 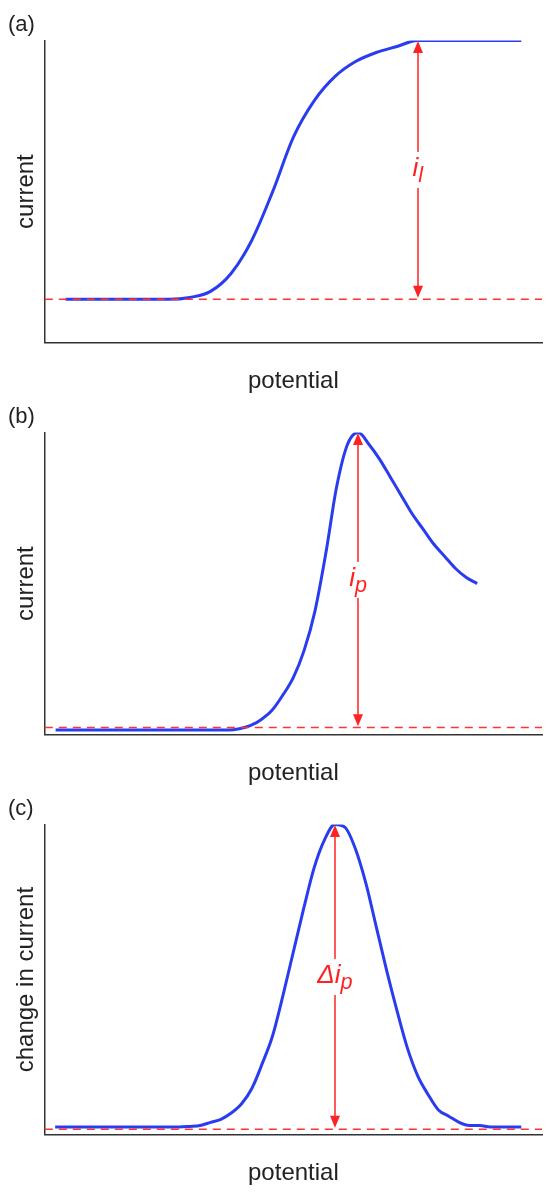 I want to click on annotation: i$_{l}$, so click(x=417, y=169).